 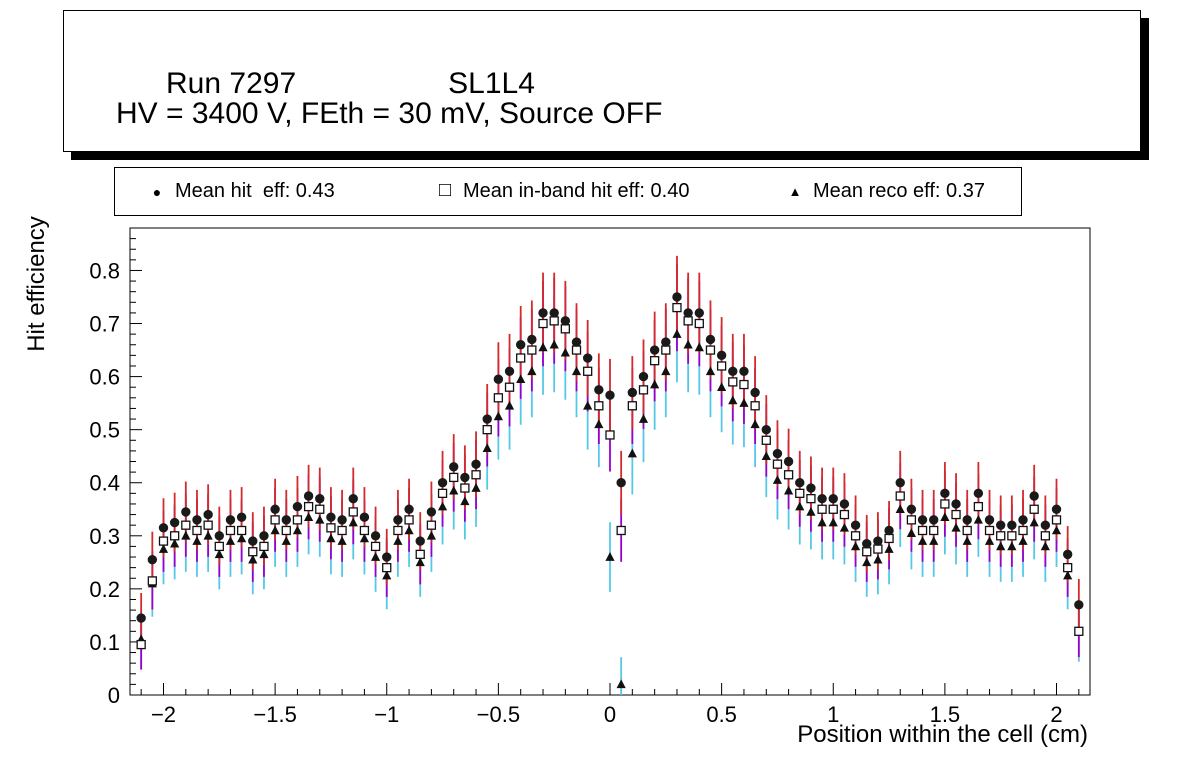 What do you see at coordinates (104, 536) in the screenshot?
I see `y-tick-label: 0.3` at bounding box center [104, 536].